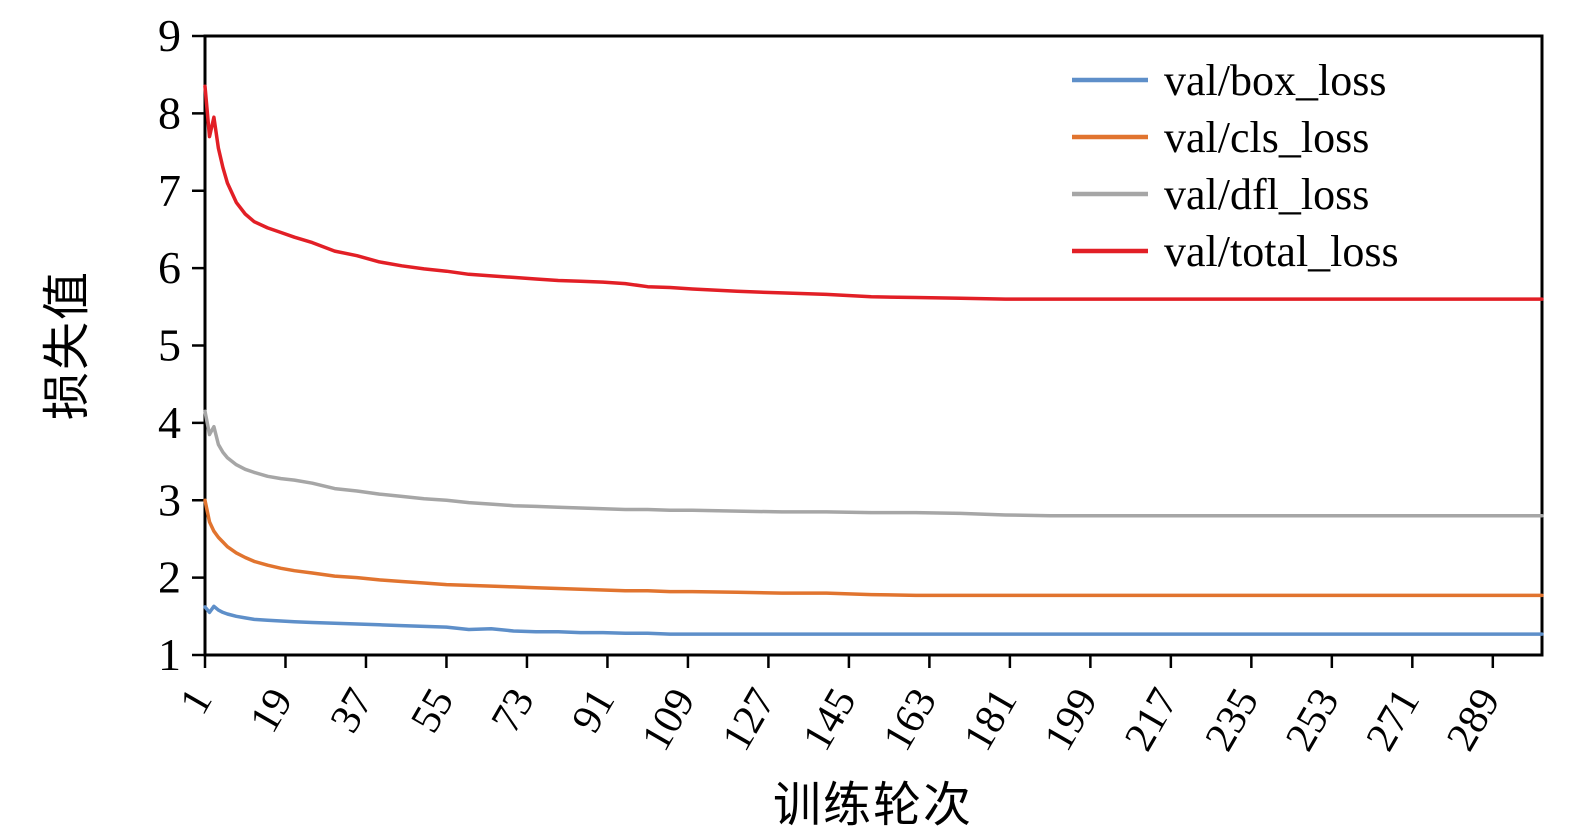 The image size is (1575, 839). I want to click on x-tick-label: 181, so click(990, 720).